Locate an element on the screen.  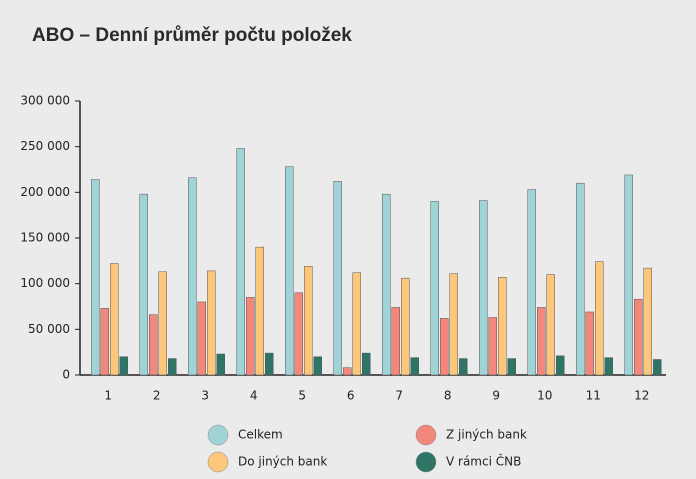
x-tick-label: 12 is located at coordinates (641, 396).